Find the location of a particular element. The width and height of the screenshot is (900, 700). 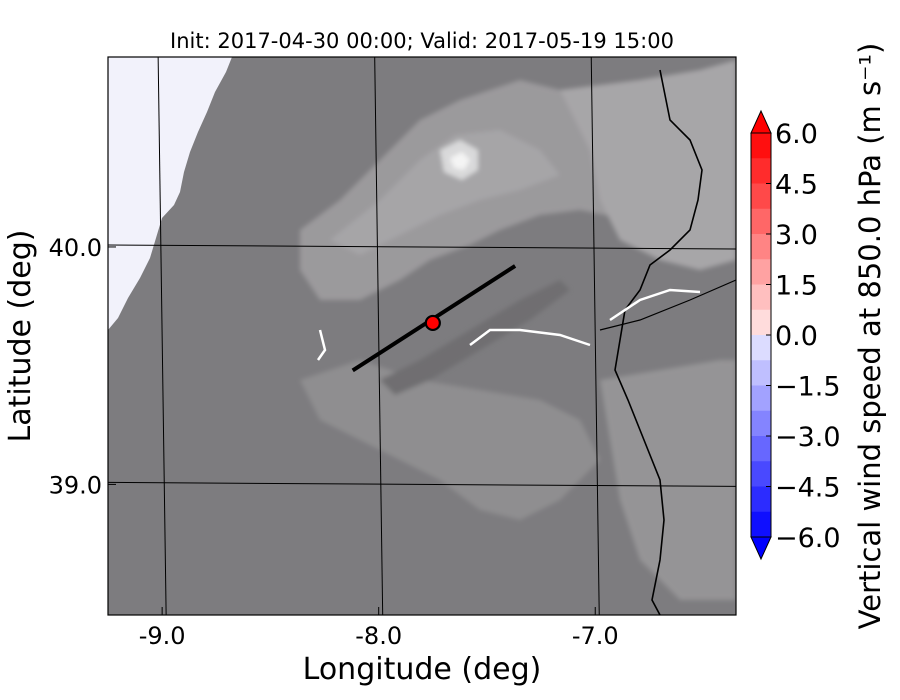

colorbar-tick-label: 4.5 is located at coordinates (796, 185).